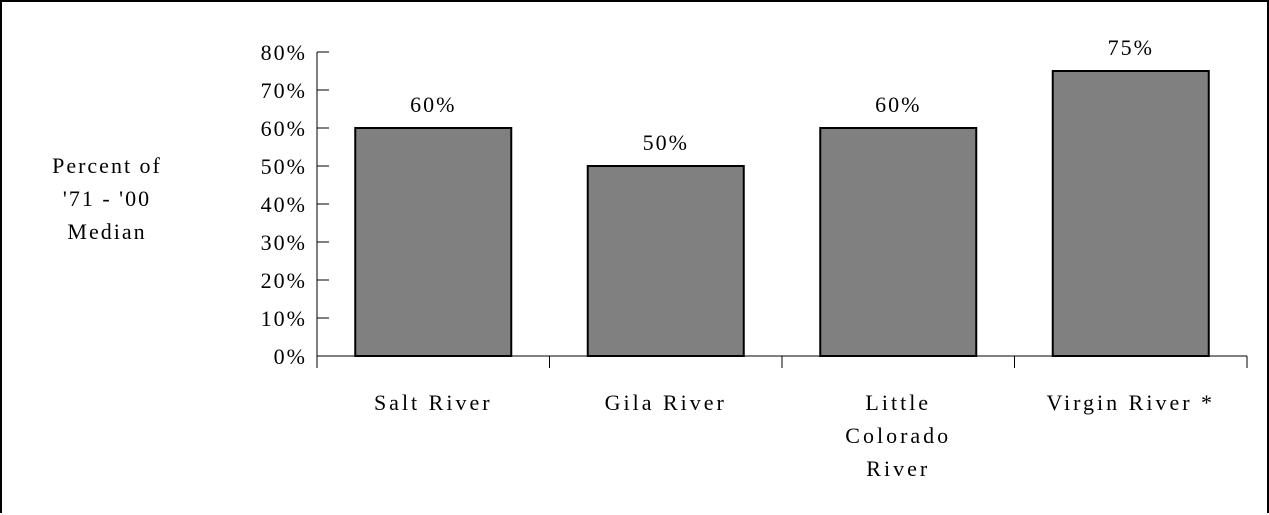 Image resolution: width=1269 pixels, height=515 pixels. Describe the element at coordinates (284, 280) in the screenshot. I see `y-tick-label: 20%` at that location.